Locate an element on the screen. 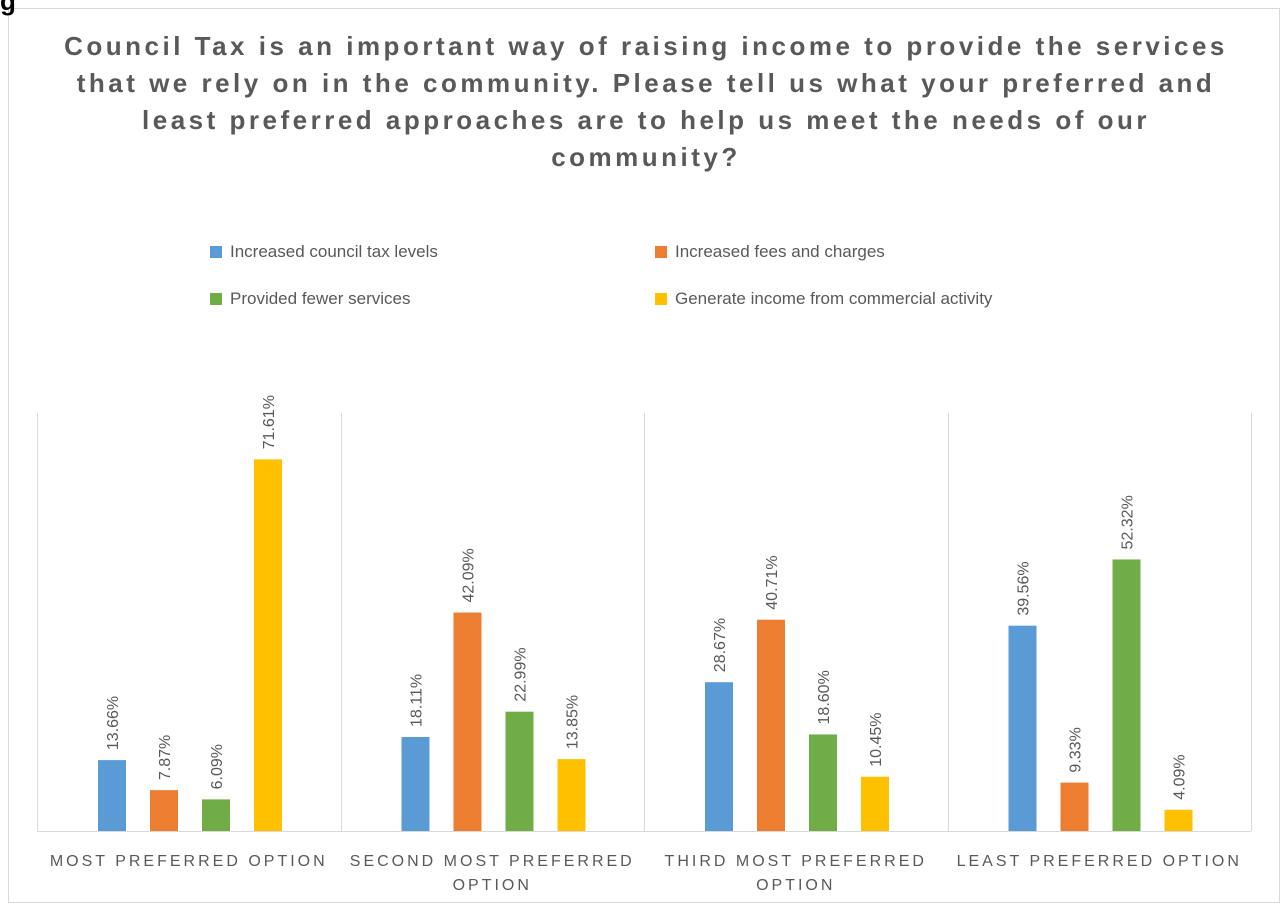 The width and height of the screenshot is (1283, 905). data-label: 18.11% is located at coordinates (417, 700).